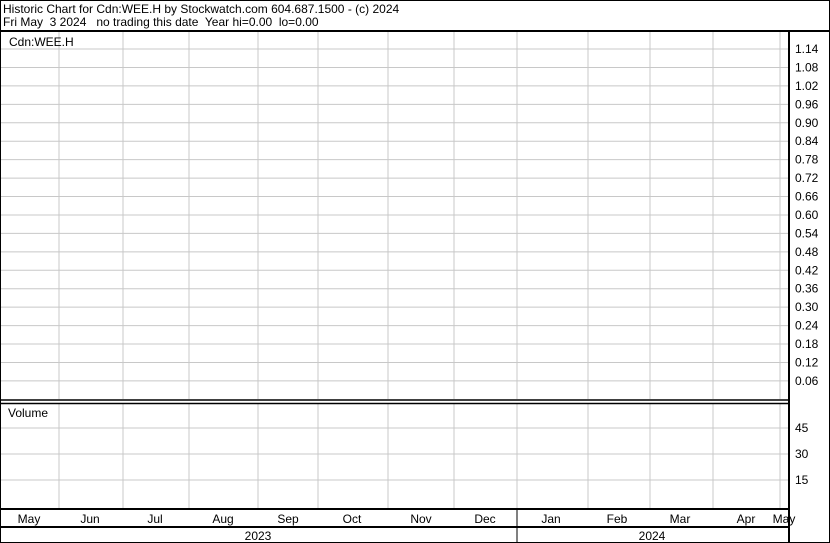  Describe the element at coordinates (807, 326) in the screenshot. I see `price-tick-label: 0.24` at that location.